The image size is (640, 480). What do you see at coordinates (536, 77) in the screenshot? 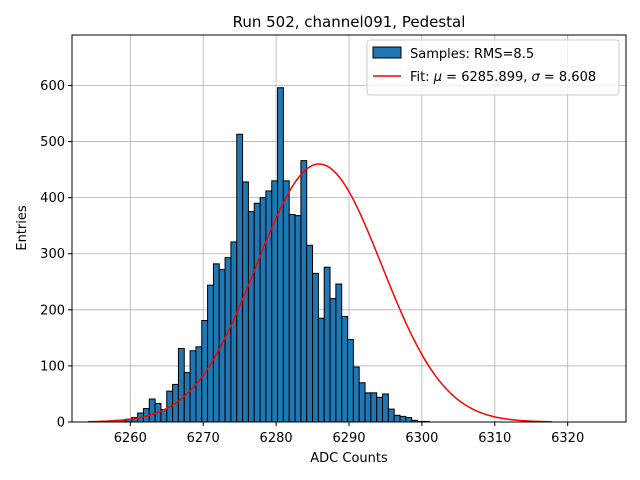
I see `legend-sigma-symbol: σ` at bounding box center [536, 77].